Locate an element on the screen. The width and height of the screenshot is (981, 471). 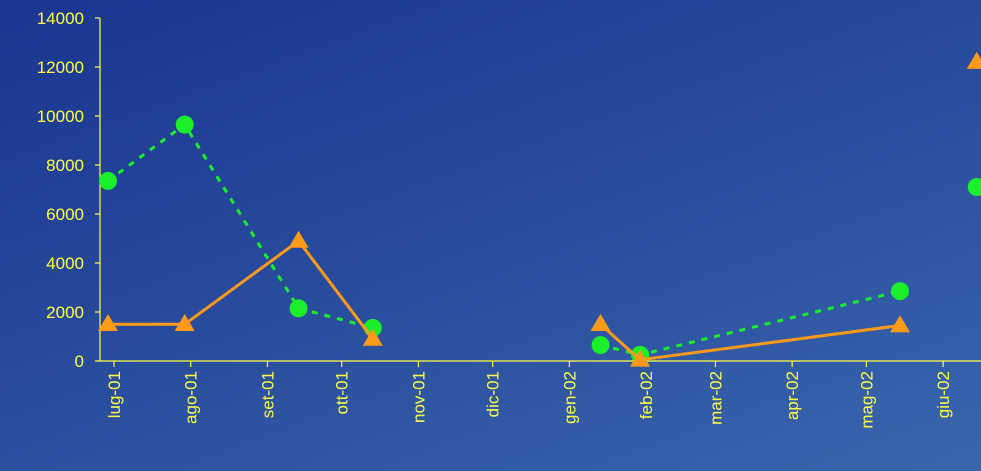
x-tick-label: mag-02 is located at coordinates (866, 400).